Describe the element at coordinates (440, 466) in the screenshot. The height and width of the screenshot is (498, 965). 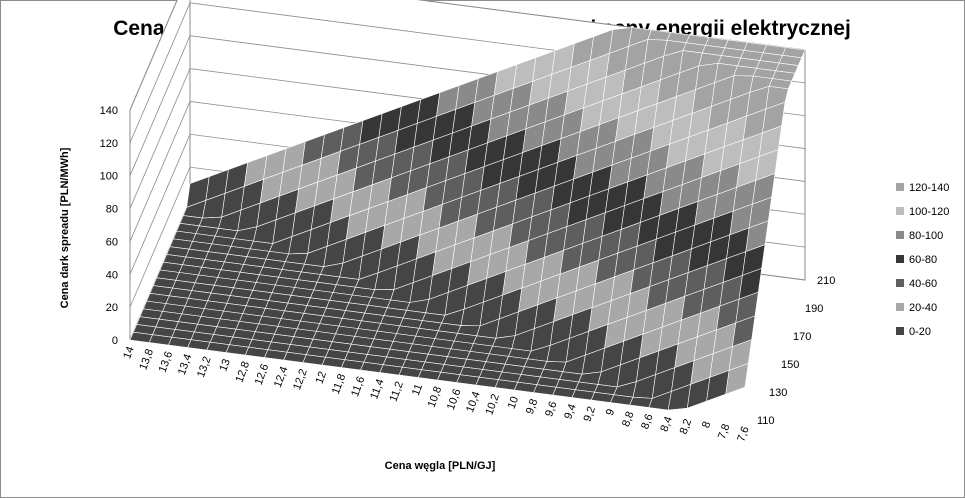
I see `x-axis-title: Cena węgla [PLN/GJ]` at that location.